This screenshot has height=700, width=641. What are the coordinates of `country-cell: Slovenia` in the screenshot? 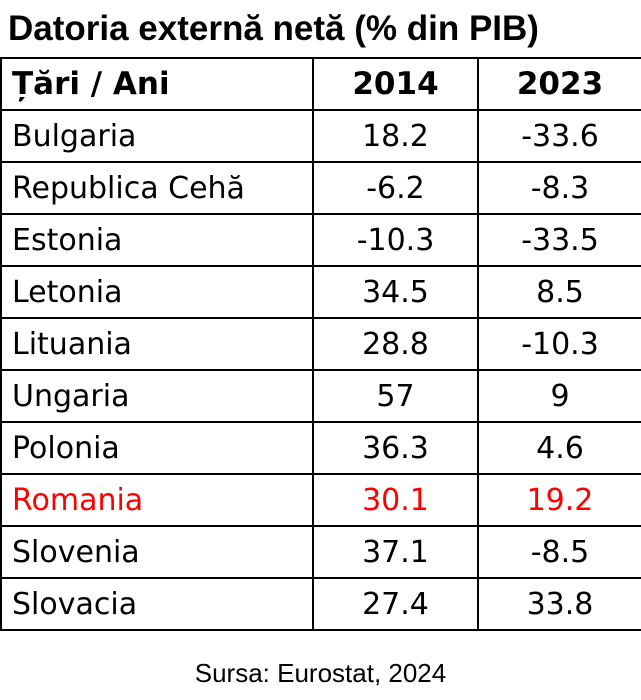 It's located at (157, 552).